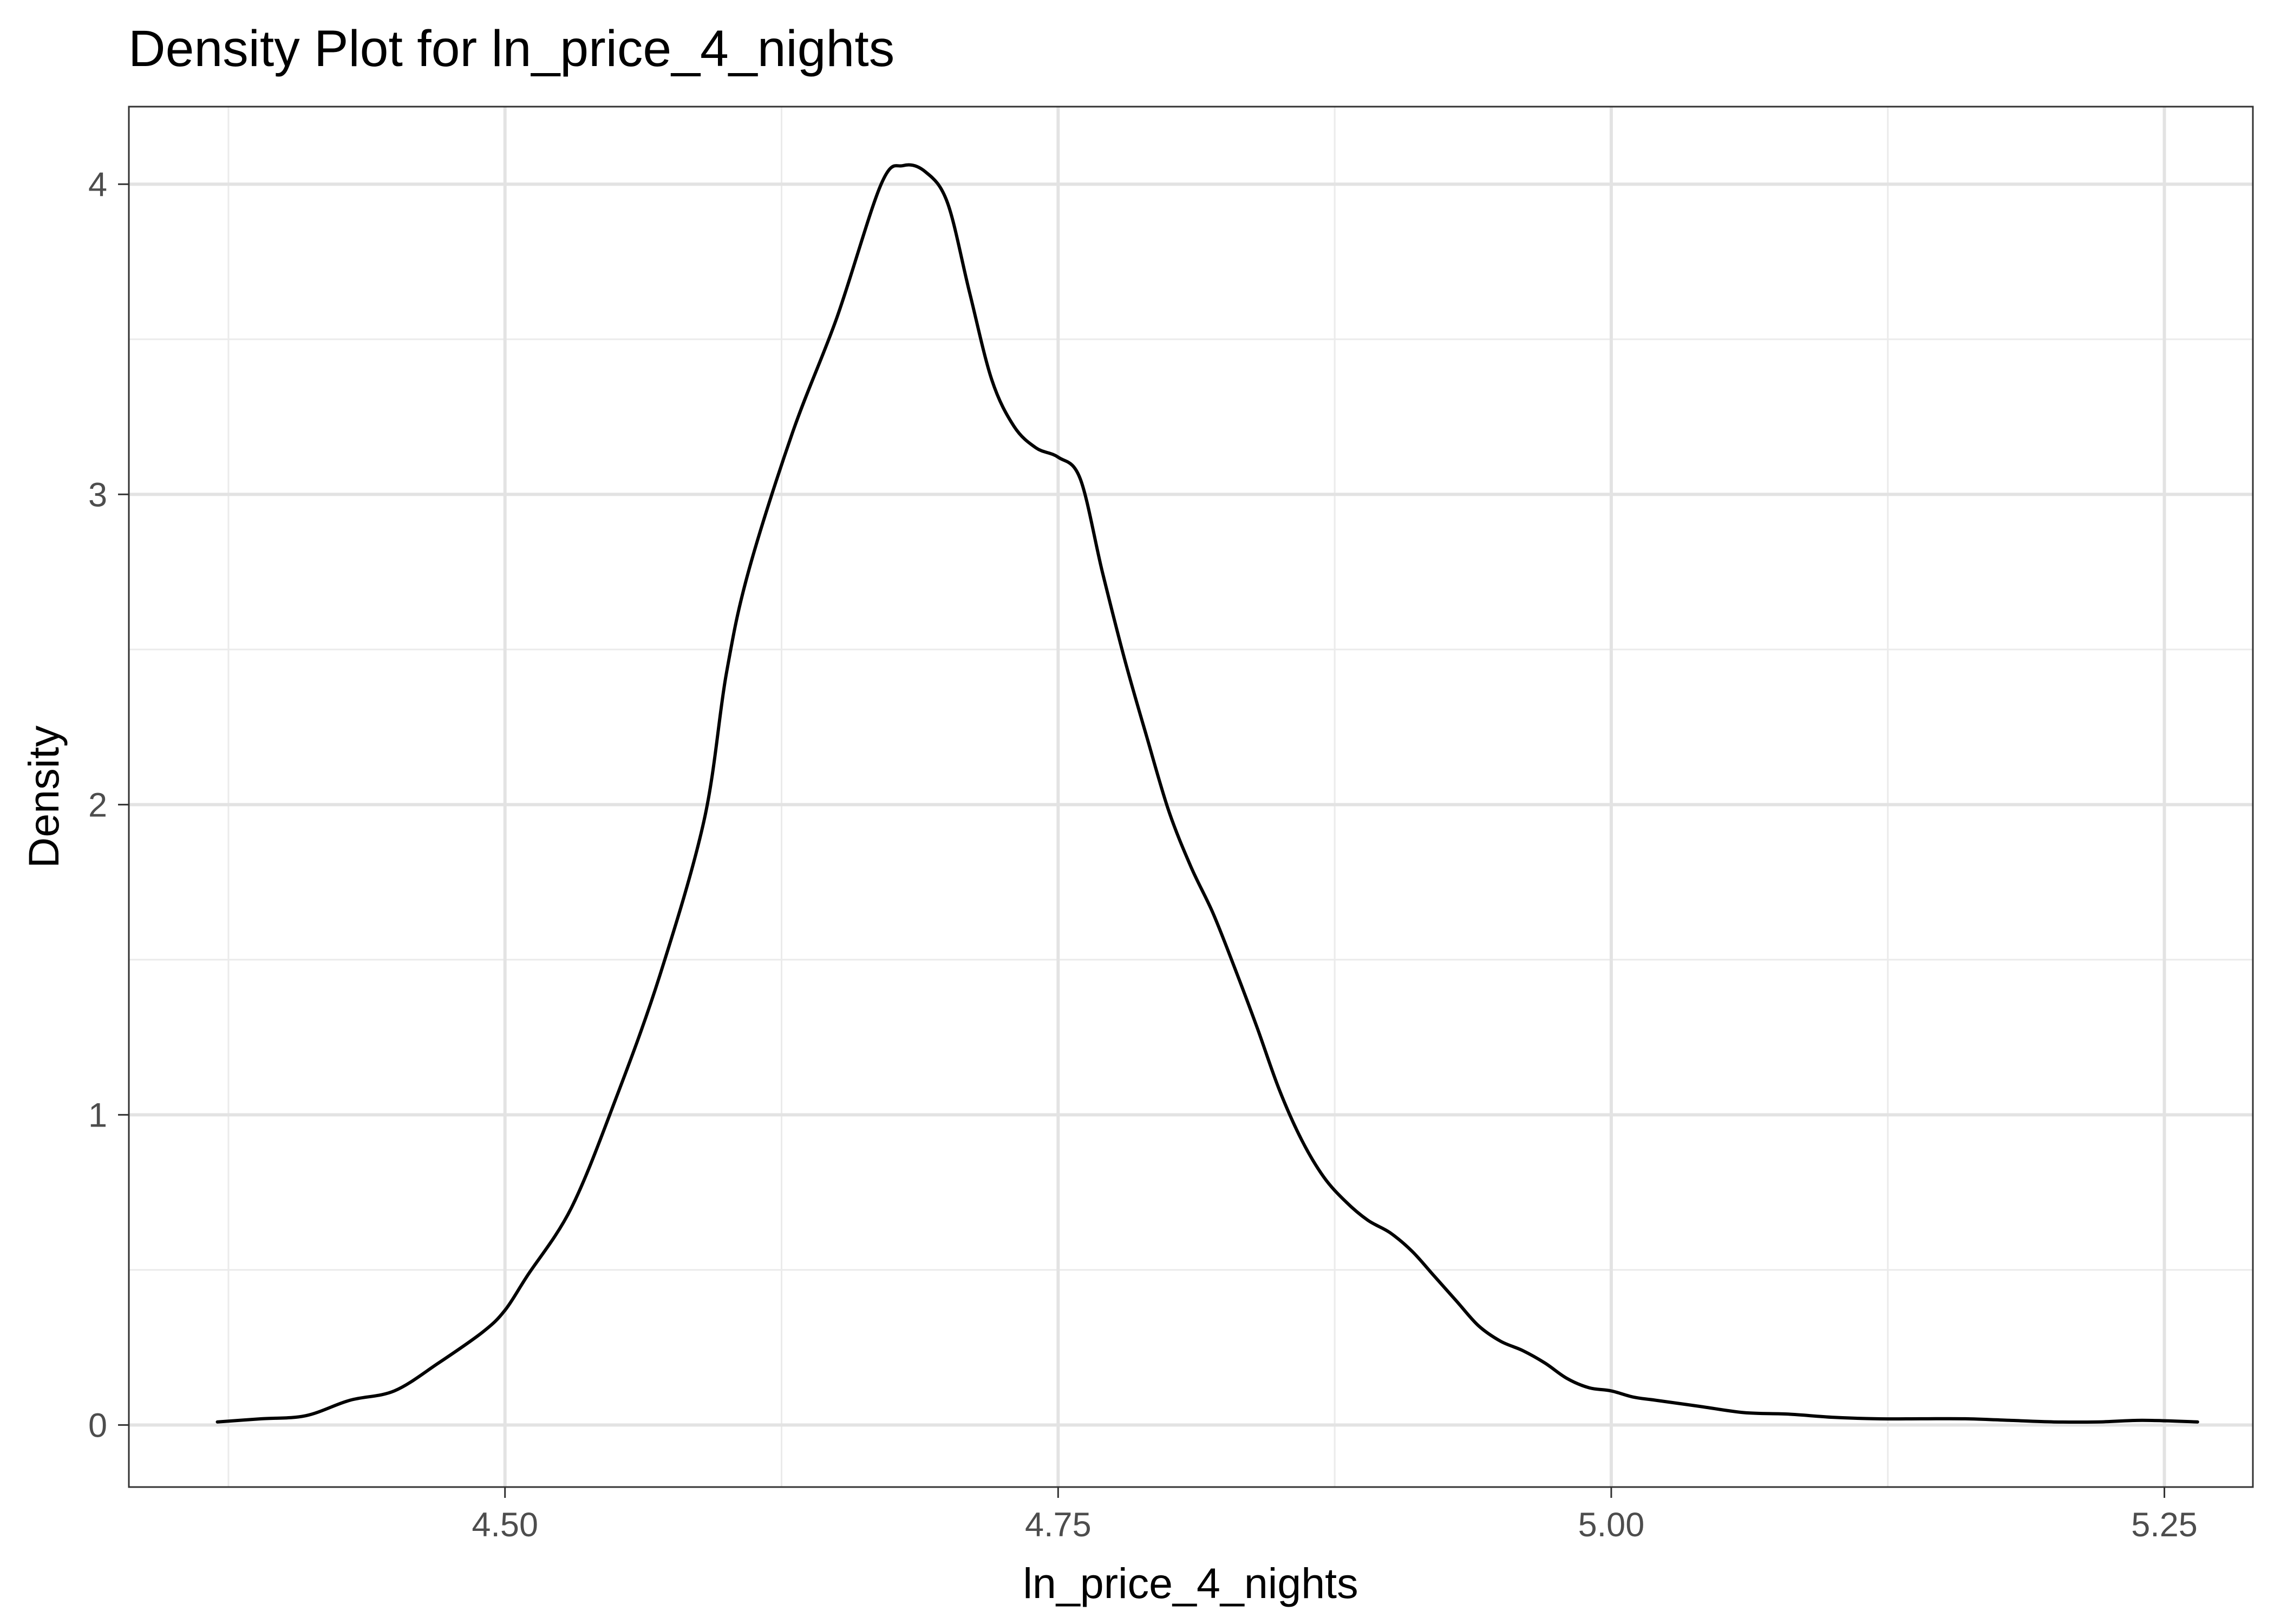  I want to click on y-tick-label: 1, so click(98, 1115).